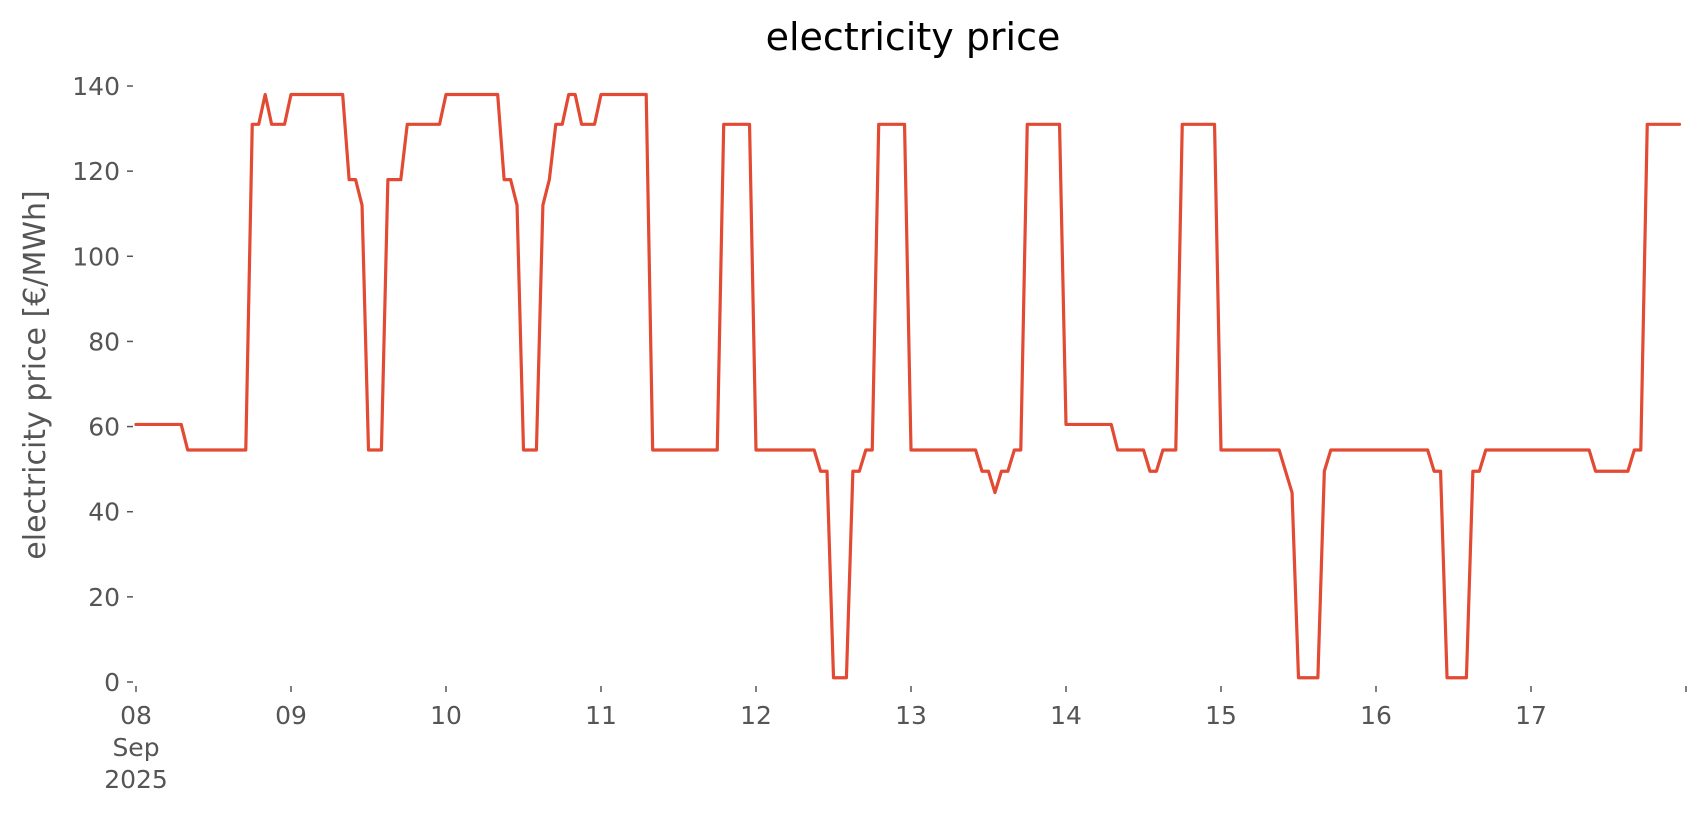  I want to click on x-tick-label: 12, so click(756, 715).